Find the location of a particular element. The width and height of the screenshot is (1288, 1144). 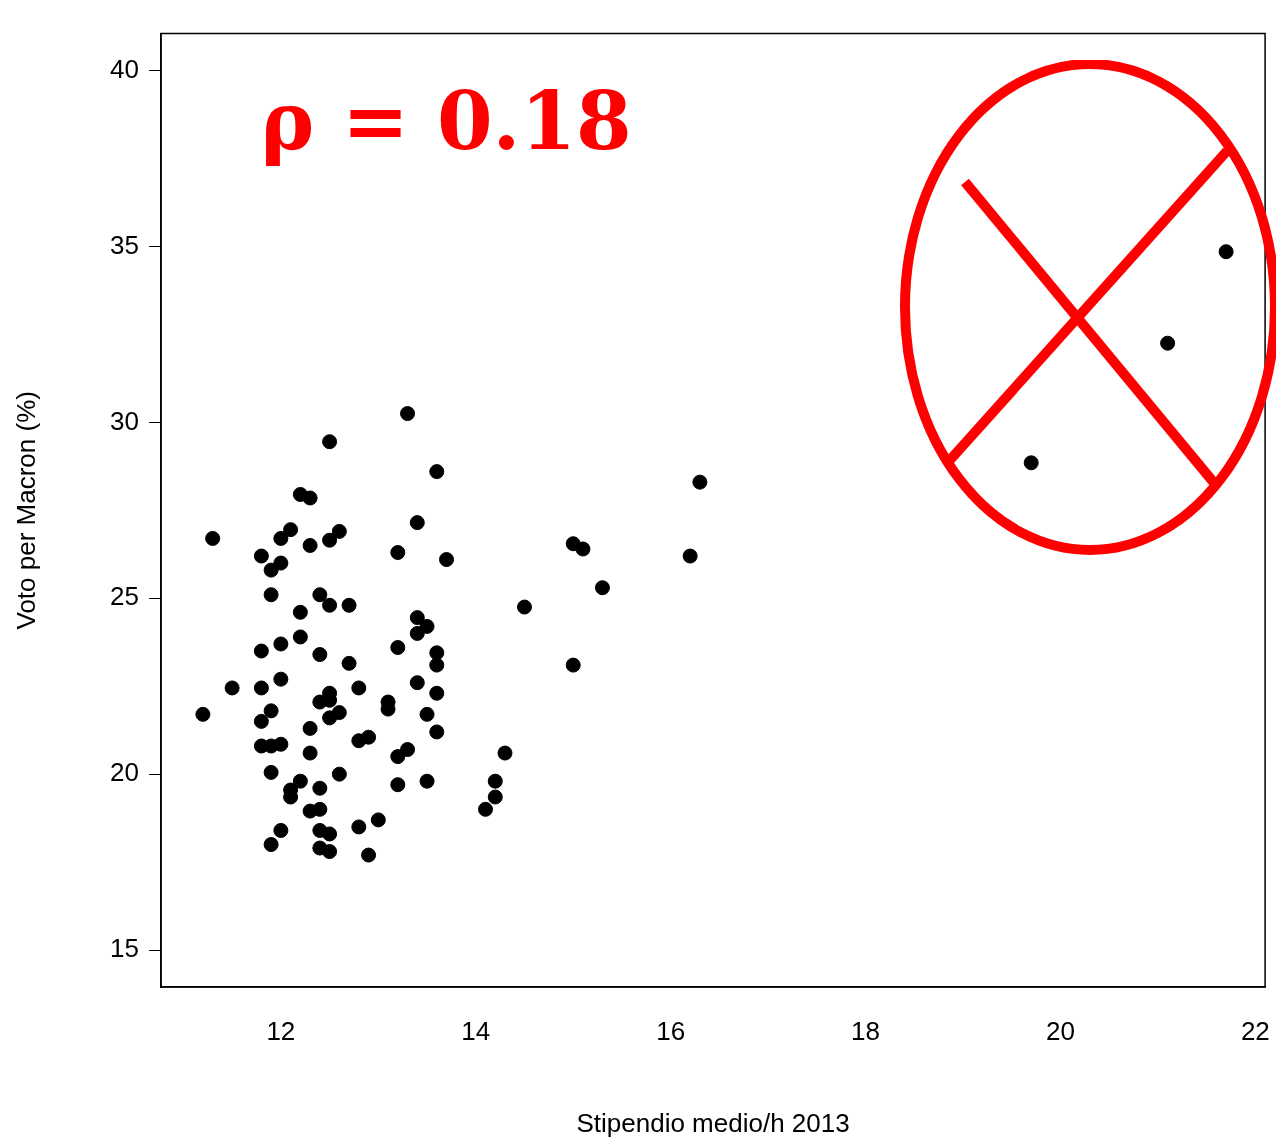

y-tick-label: 20 is located at coordinates (124, 772).